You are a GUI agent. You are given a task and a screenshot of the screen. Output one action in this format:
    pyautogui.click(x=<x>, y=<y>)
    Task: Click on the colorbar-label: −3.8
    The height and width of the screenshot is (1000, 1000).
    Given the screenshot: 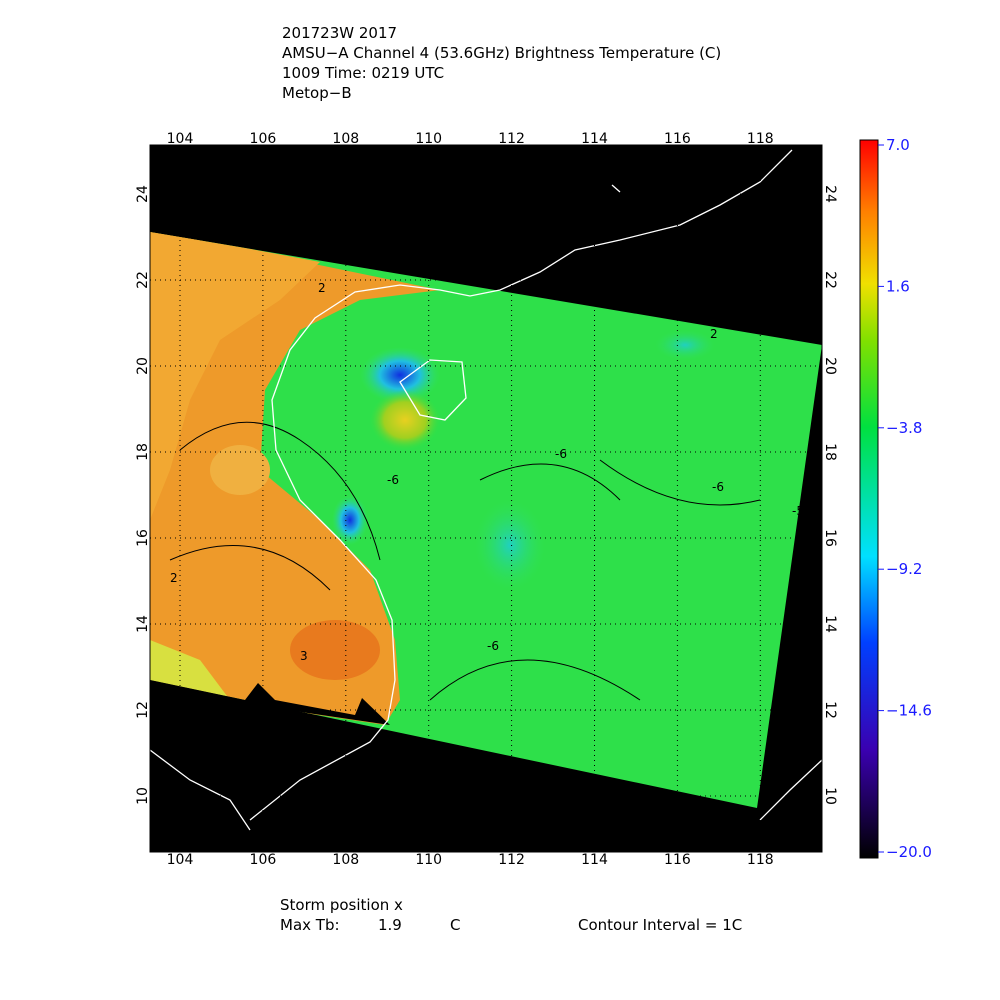 What is the action you would take?
    pyautogui.click(x=904, y=428)
    